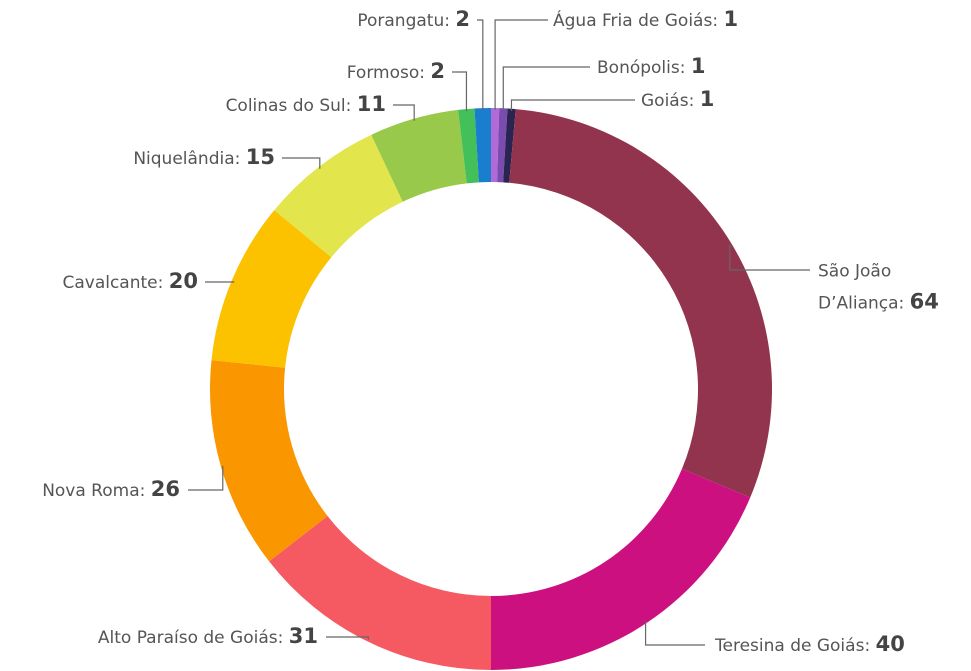 The width and height of the screenshot is (971, 671). I want to click on slice-label: Cavalcante20, so click(130, 282).